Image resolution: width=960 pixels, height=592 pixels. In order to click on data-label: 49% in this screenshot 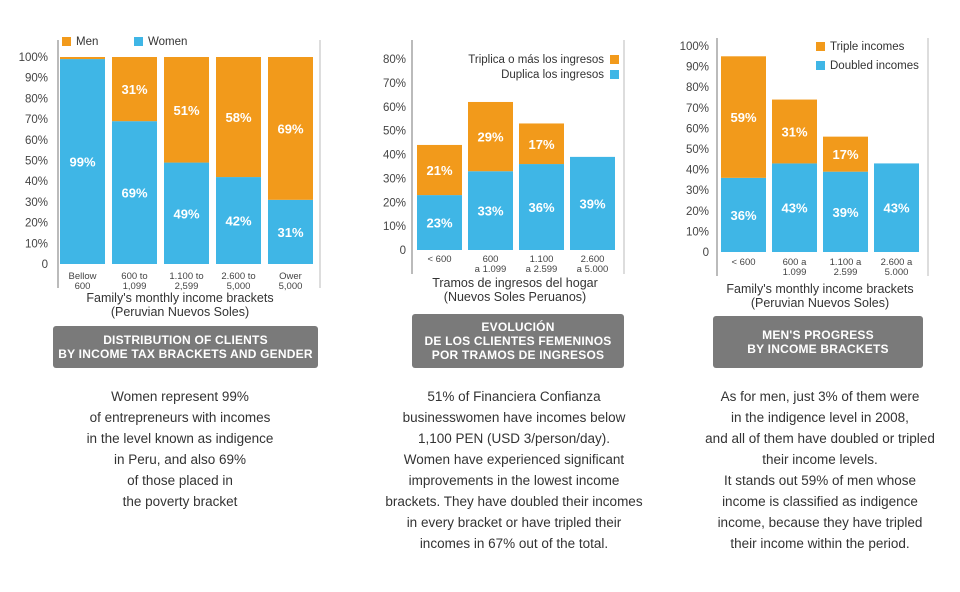, I will do `click(186, 213)`.